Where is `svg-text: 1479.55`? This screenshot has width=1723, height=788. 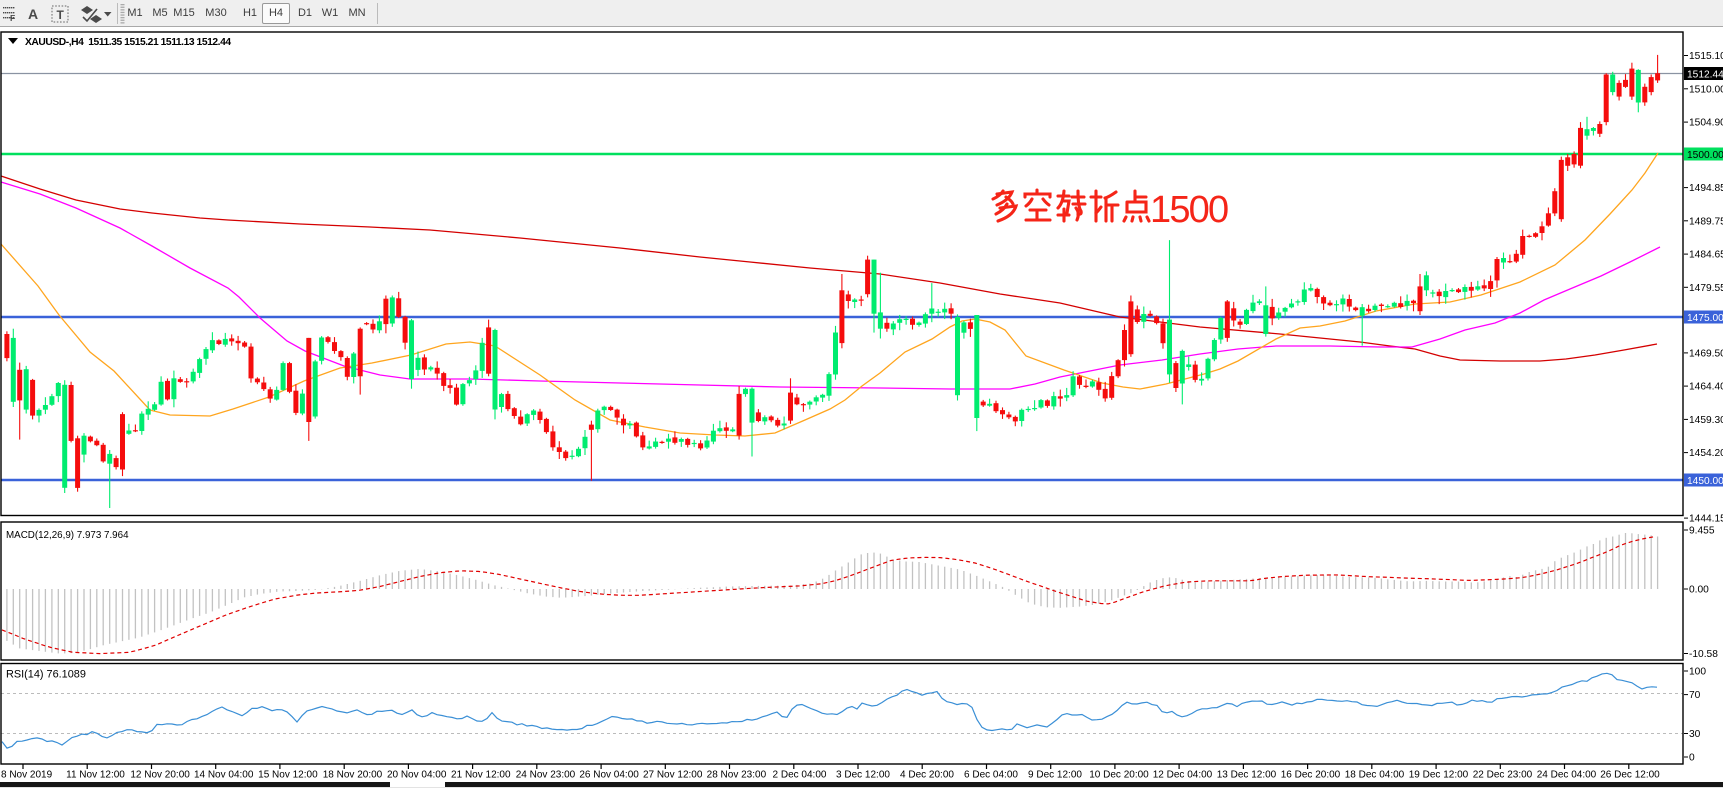 svg-text: 1479.55 is located at coordinates (1706, 288).